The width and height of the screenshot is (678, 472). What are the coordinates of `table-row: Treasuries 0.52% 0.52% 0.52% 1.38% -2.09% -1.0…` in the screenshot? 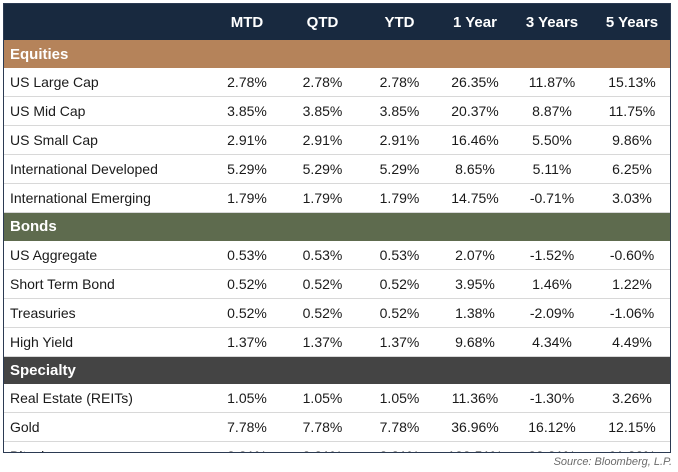 It's located at (337, 313).